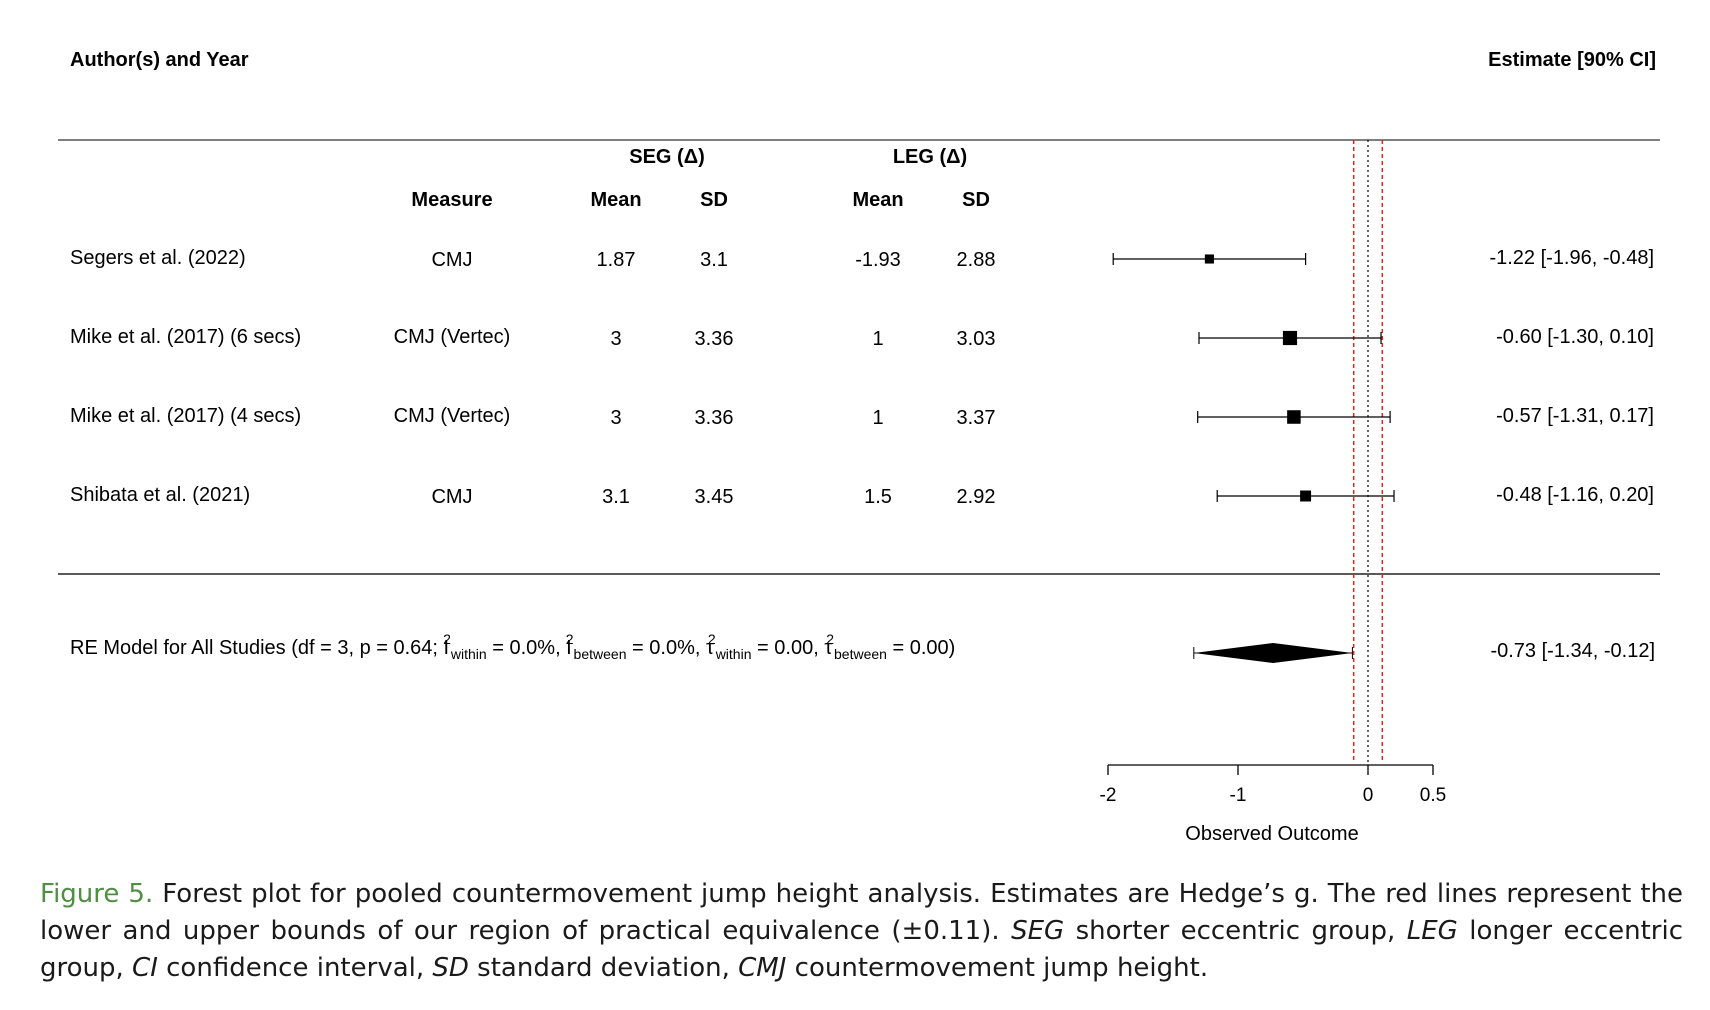  What do you see at coordinates (616, 260) in the screenshot?
I see `seg-mean-value: 1.87` at bounding box center [616, 260].